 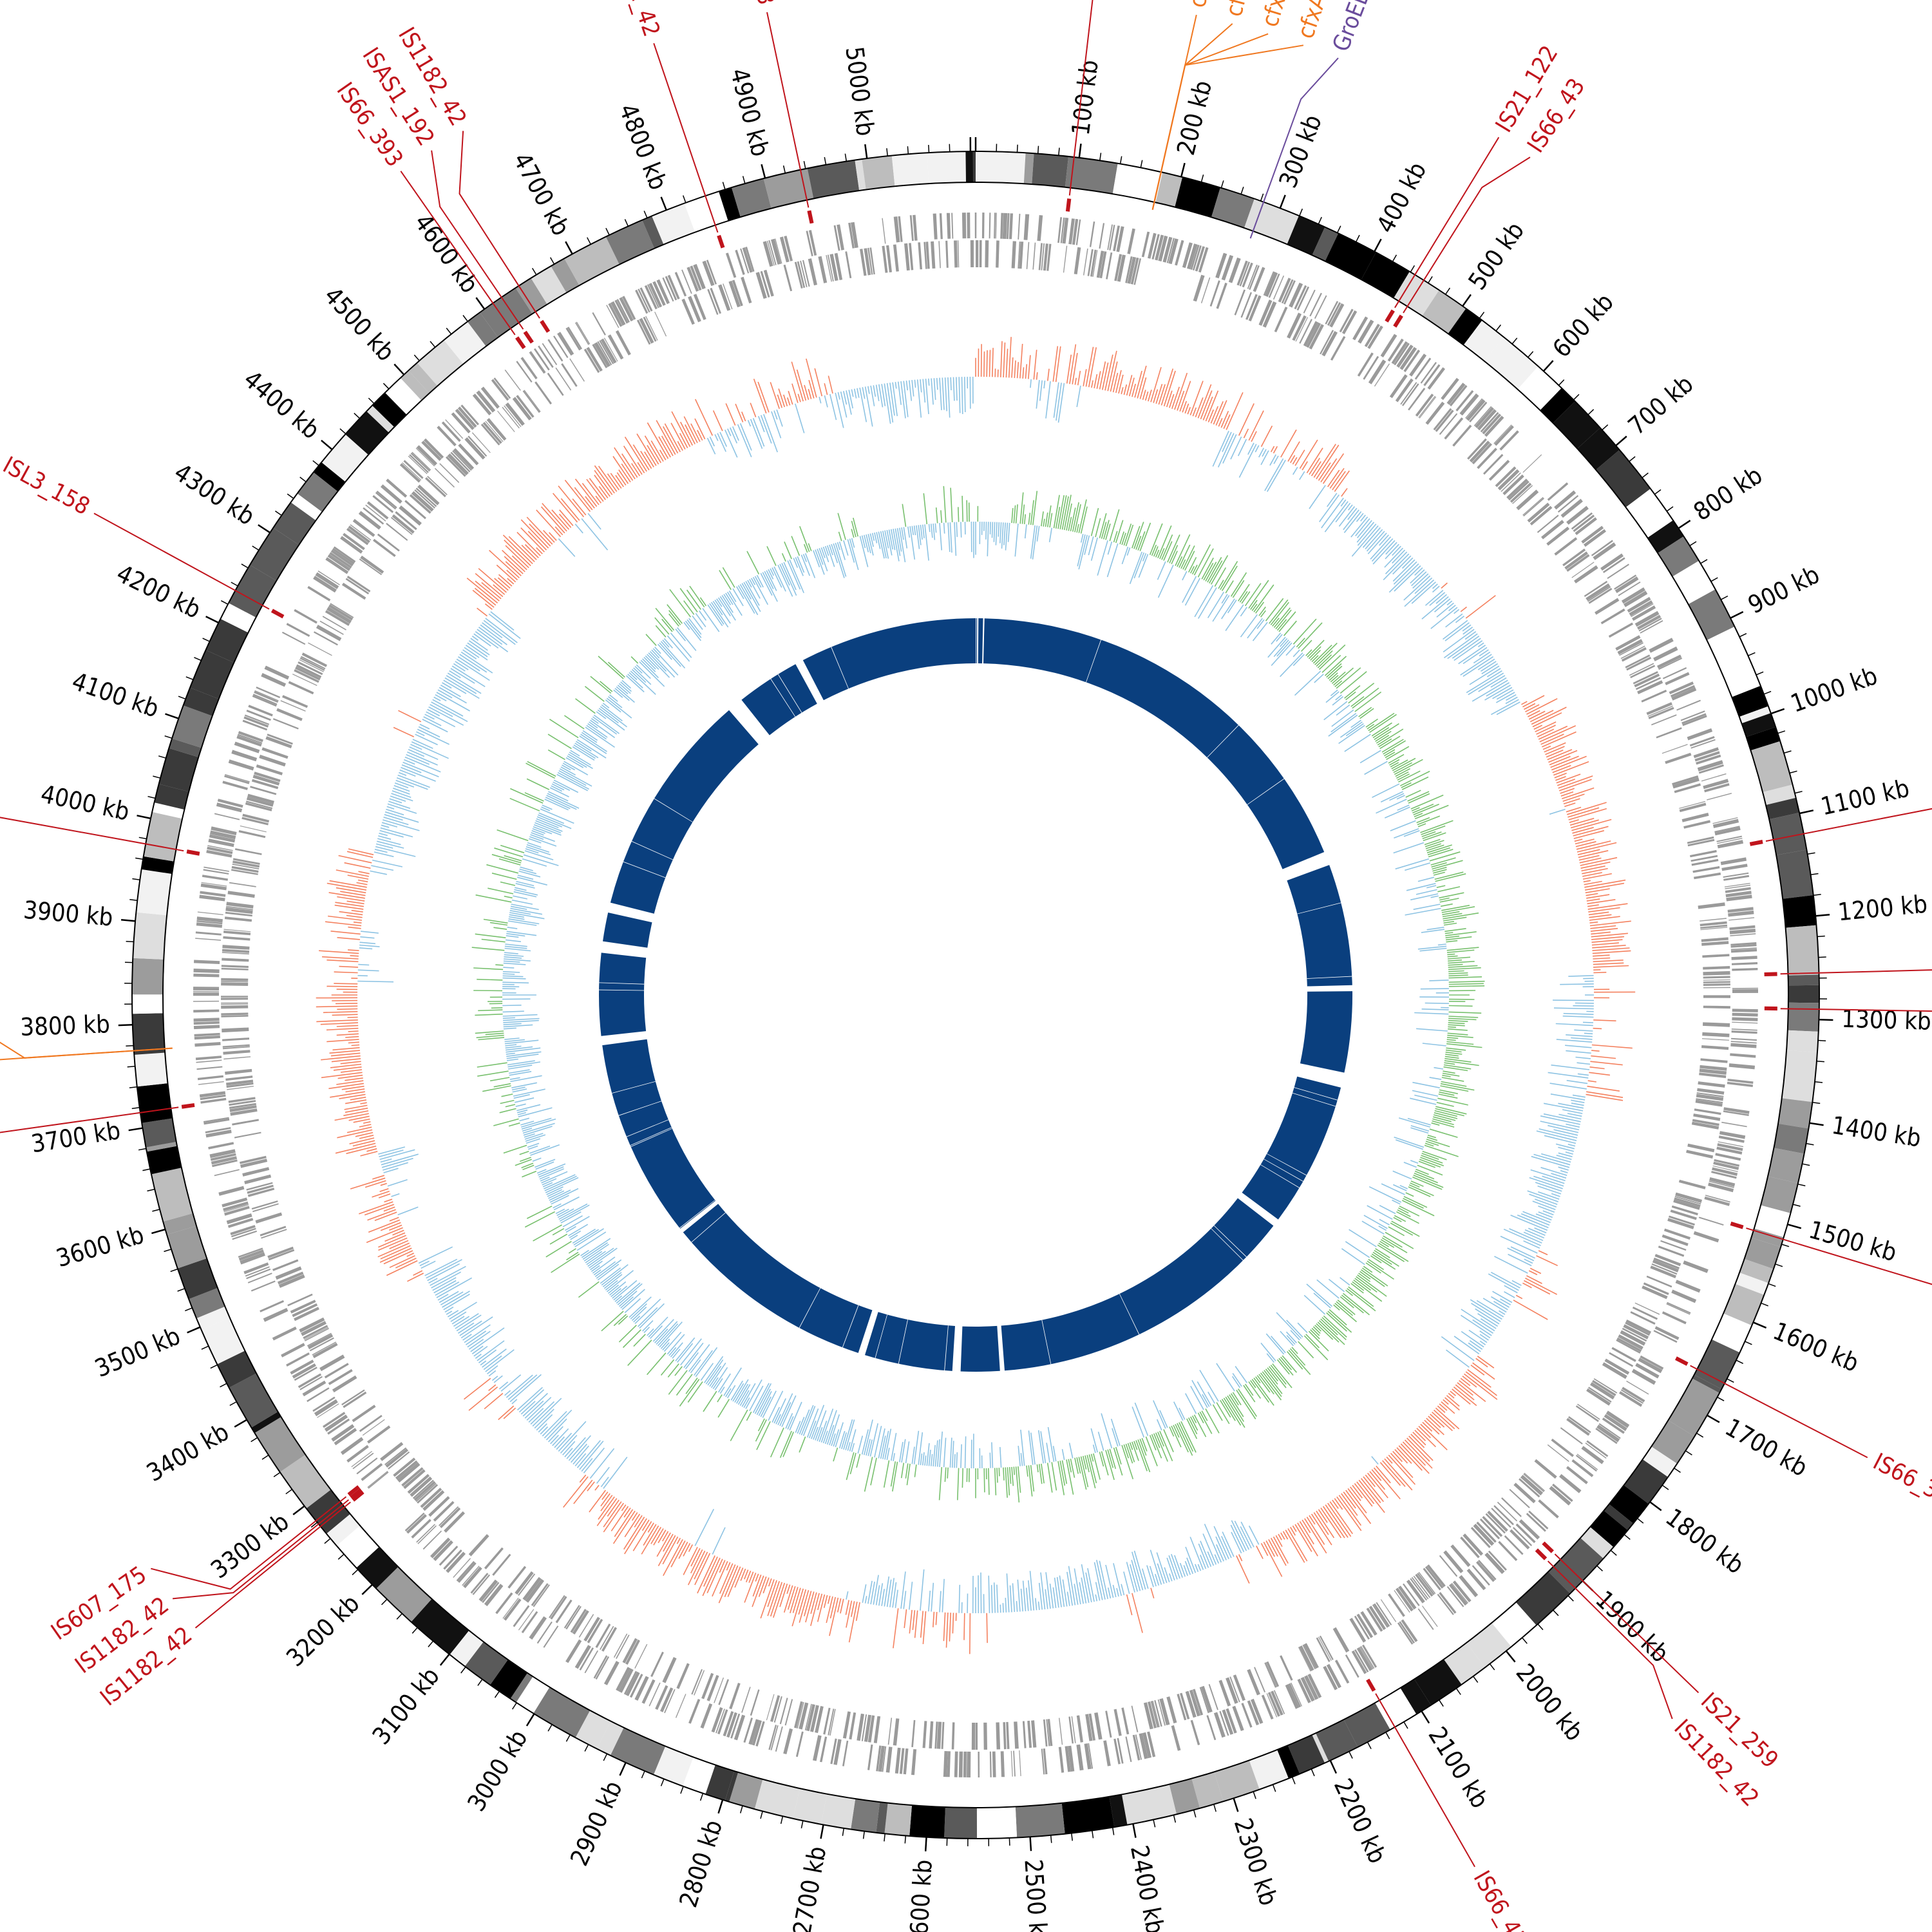 I want to click on inner-segment-gap-line, so click(x=1094, y=661).